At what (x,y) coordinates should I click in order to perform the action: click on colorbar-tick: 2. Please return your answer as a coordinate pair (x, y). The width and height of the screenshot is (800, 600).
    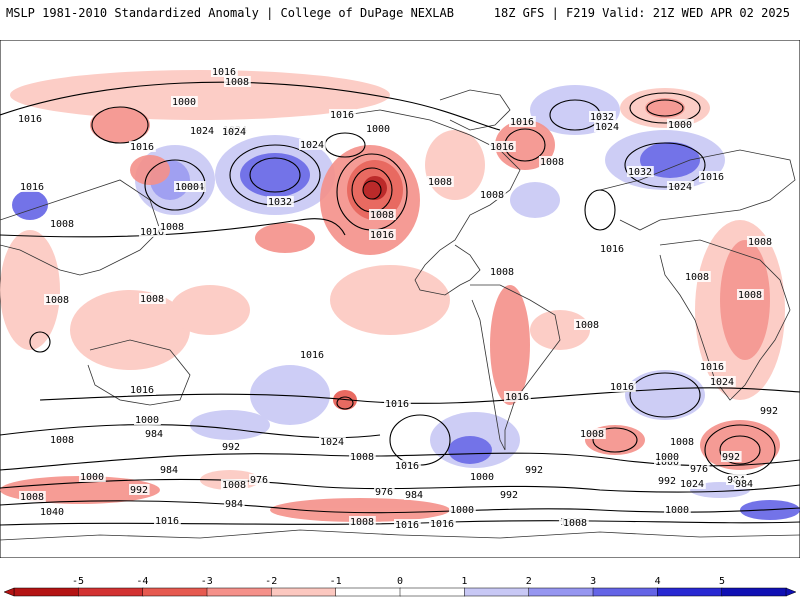
    Looking at the image, I should click on (529, 581).